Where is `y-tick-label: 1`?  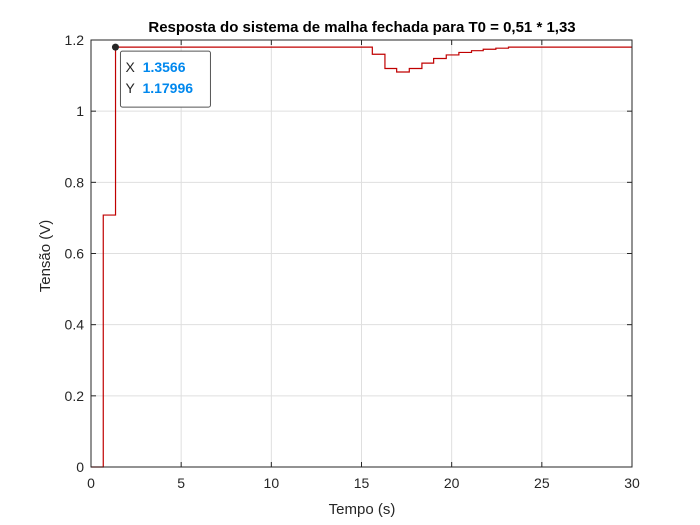
y-tick-label: 1 is located at coordinates (80, 111).